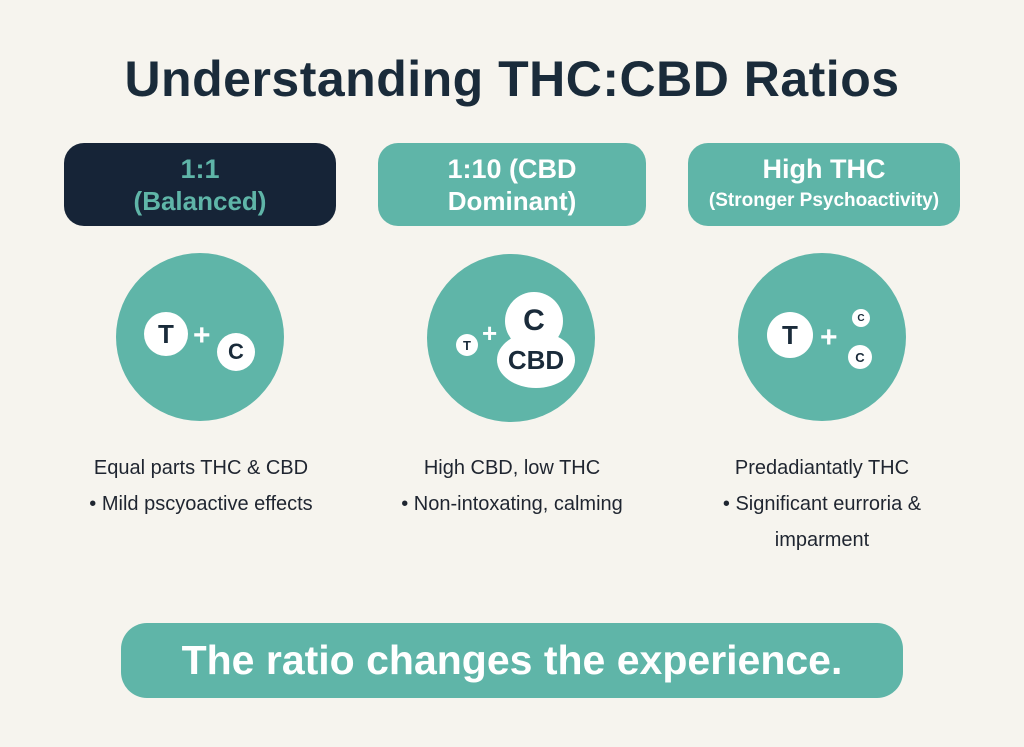 This screenshot has width=1024, height=747. I want to click on cbd-molecule-small-icon: C, so click(861, 318).